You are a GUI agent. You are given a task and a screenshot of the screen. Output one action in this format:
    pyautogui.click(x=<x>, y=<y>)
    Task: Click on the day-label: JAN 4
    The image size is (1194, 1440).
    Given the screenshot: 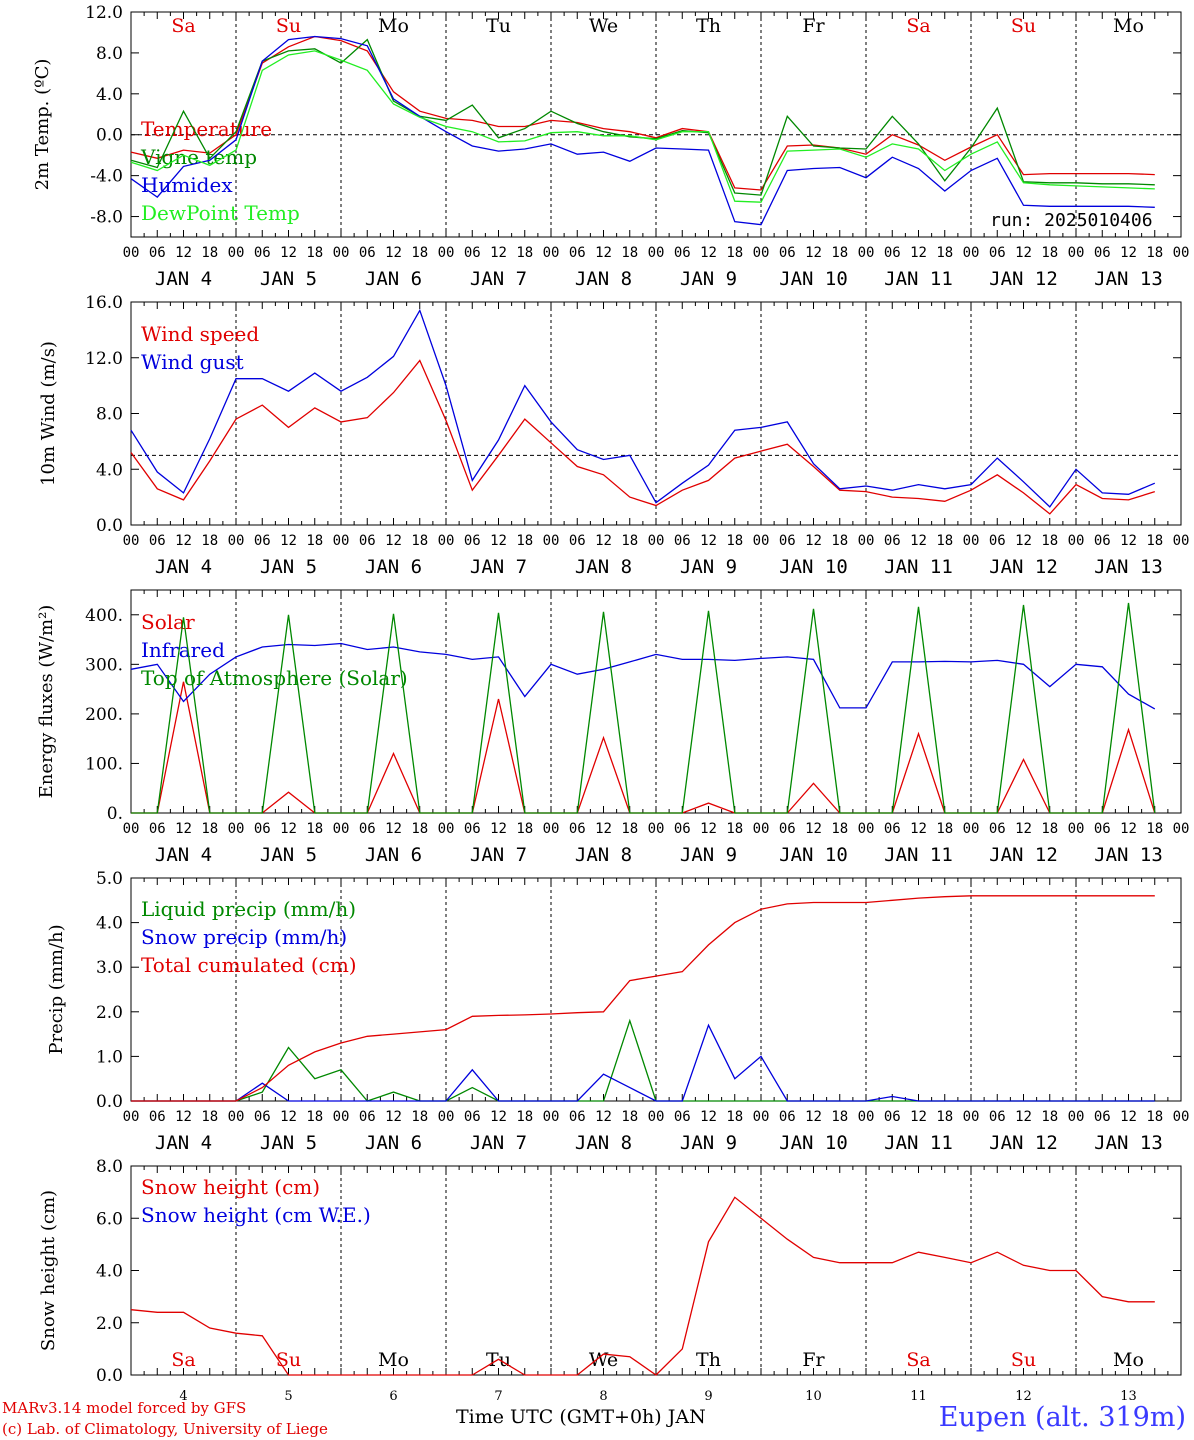 What is the action you would take?
    pyautogui.click(x=183, y=279)
    